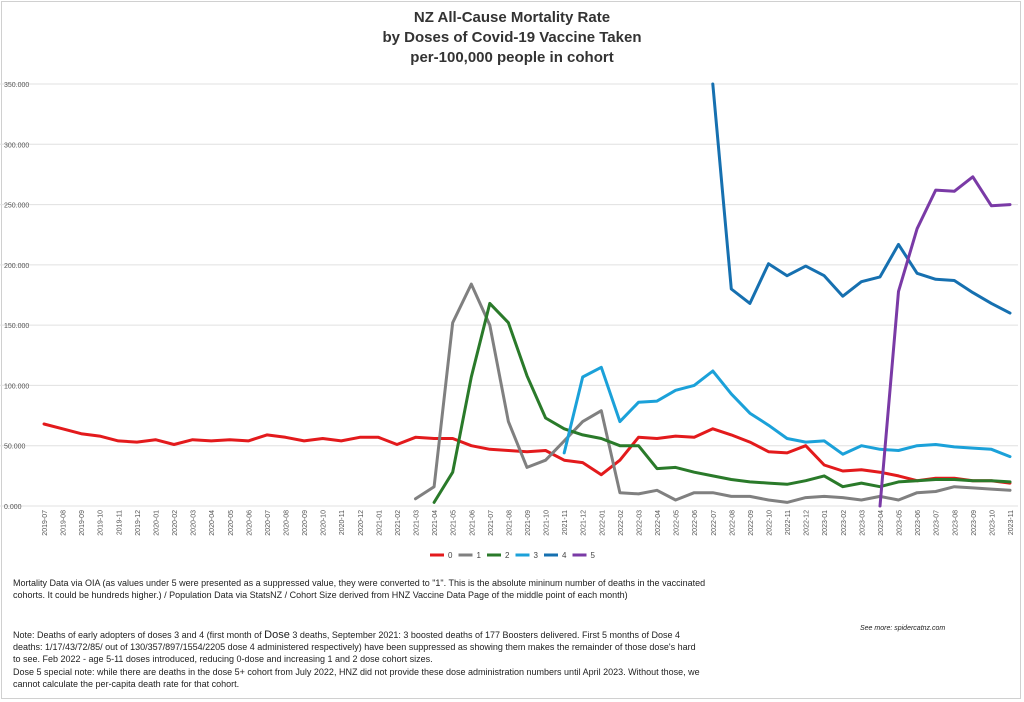 The width and height of the screenshot is (1024, 702). What do you see at coordinates (138, 523) in the screenshot?
I see `x-tick-label: 2019-12` at bounding box center [138, 523].